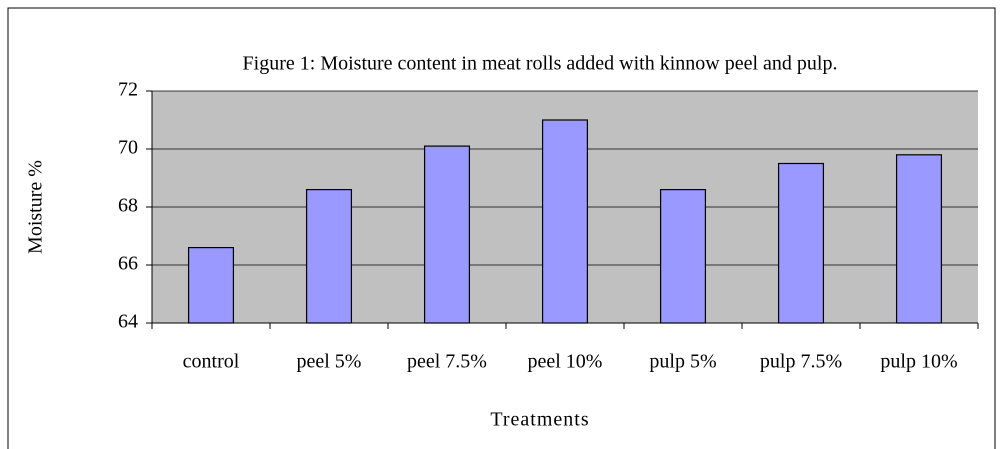  What do you see at coordinates (128, 90) in the screenshot?
I see `y-tick-label: 72` at bounding box center [128, 90].